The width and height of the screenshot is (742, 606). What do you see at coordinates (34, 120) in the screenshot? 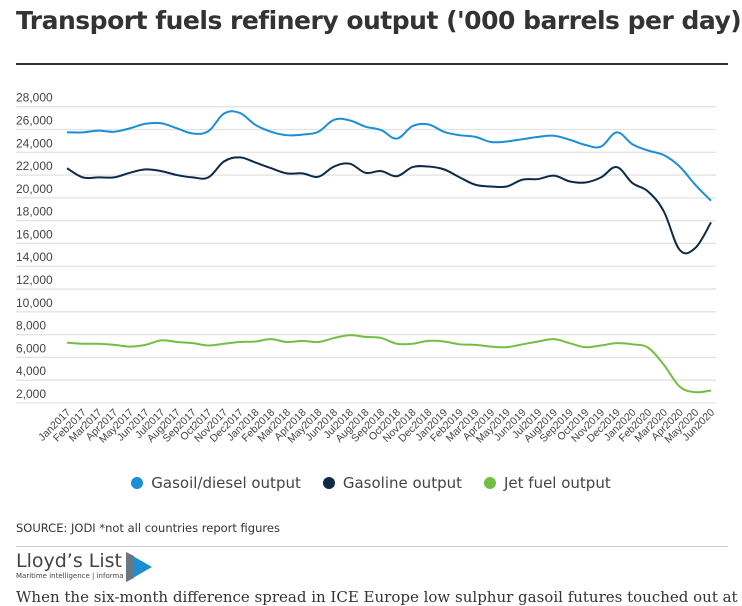
I see `y-tick-label: 26,000` at bounding box center [34, 120].